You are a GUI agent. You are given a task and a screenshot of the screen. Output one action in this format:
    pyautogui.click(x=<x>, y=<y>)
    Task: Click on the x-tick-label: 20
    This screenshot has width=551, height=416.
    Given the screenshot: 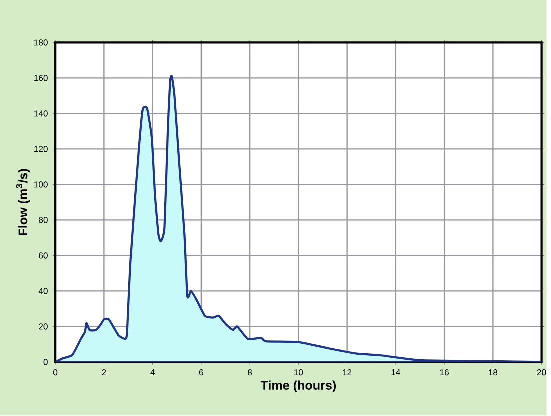 What is the action you would take?
    pyautogui.click(x=541, y=373)
    